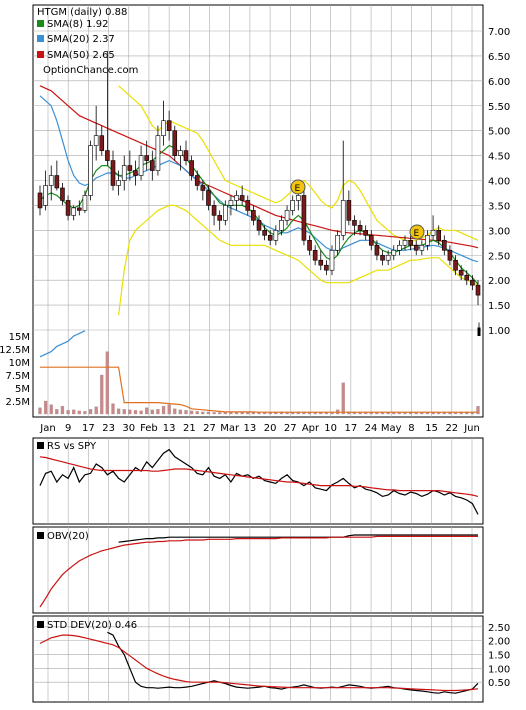  Describe the element at coordinates (451, 428) in the screenshot. I see `date-tick-label: 22` at that location.